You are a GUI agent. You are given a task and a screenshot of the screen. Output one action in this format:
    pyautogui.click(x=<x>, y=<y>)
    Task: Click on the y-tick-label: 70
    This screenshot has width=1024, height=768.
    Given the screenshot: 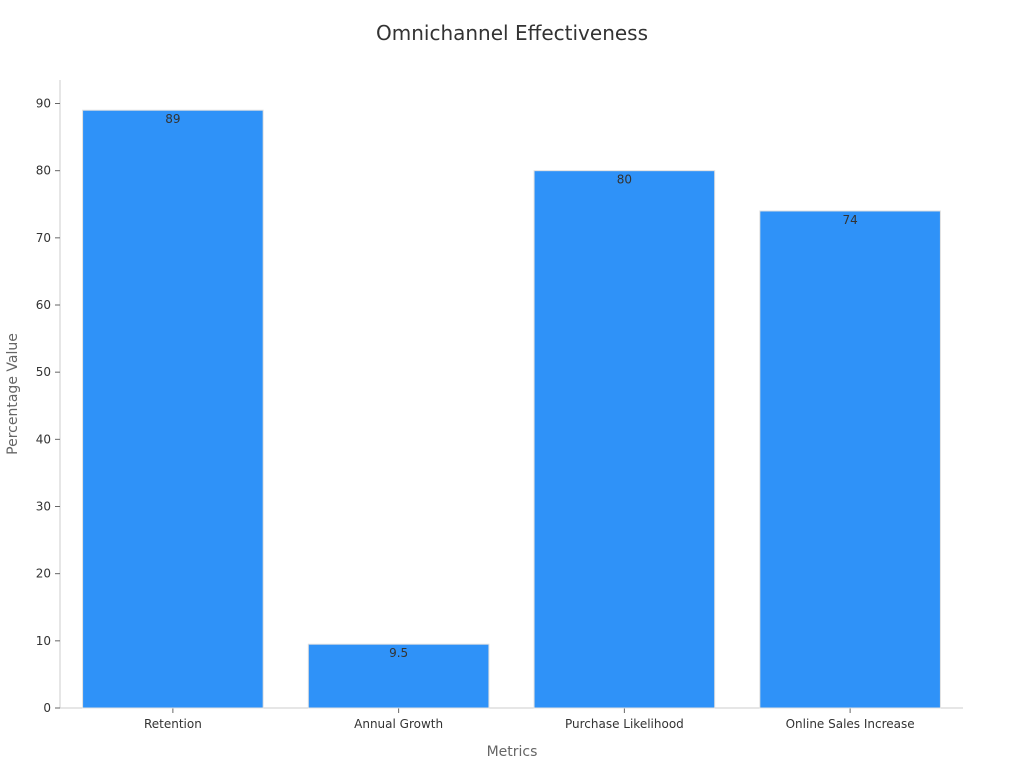 What is the action you would take?
    pyautogui.click(x=43, y=238)
    